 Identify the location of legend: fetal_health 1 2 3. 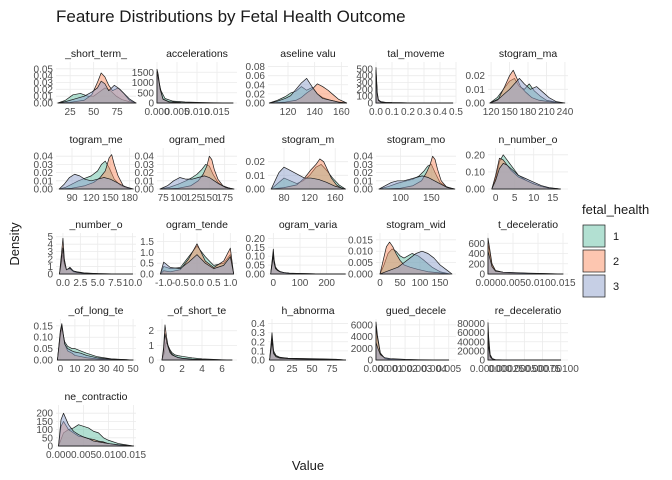
(615, 250).